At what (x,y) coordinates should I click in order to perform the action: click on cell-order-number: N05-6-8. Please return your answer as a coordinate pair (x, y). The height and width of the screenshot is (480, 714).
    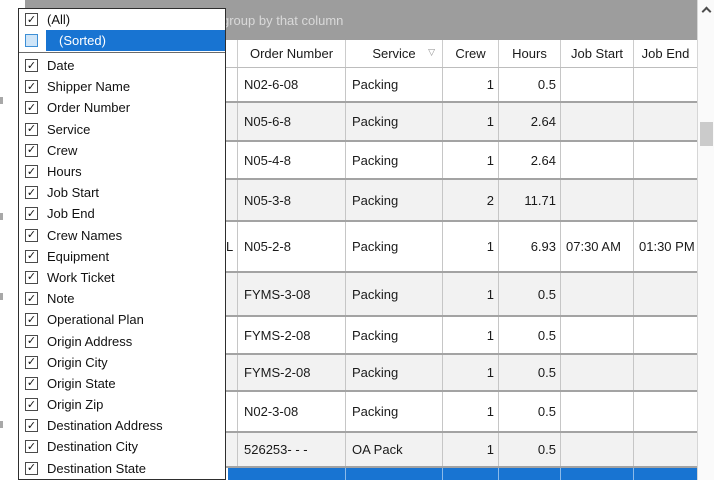
    Looking at the image, I should click on (291, 121).